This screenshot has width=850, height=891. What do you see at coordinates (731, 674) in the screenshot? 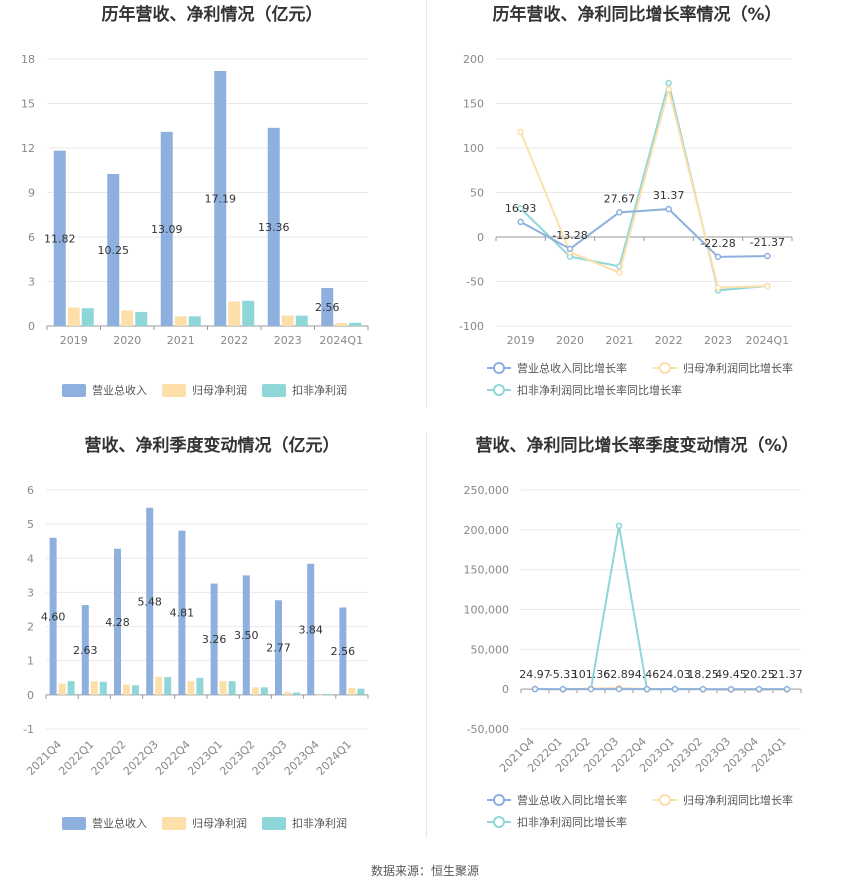
I see `revenue-growth-data-label: 49.45` at bounding box center [731, 674].